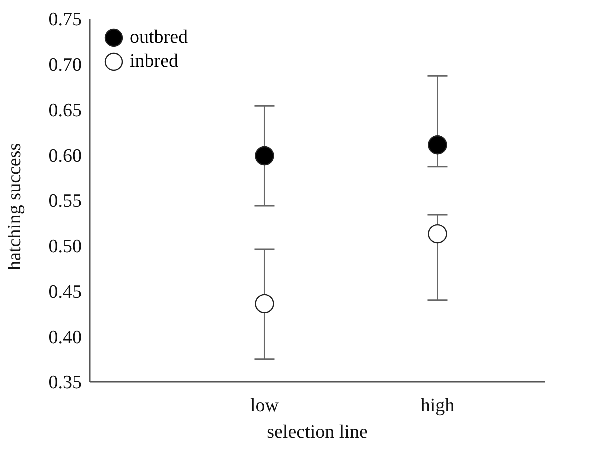  I want to click on y-tick-label: 0.50, so click(65, 247).